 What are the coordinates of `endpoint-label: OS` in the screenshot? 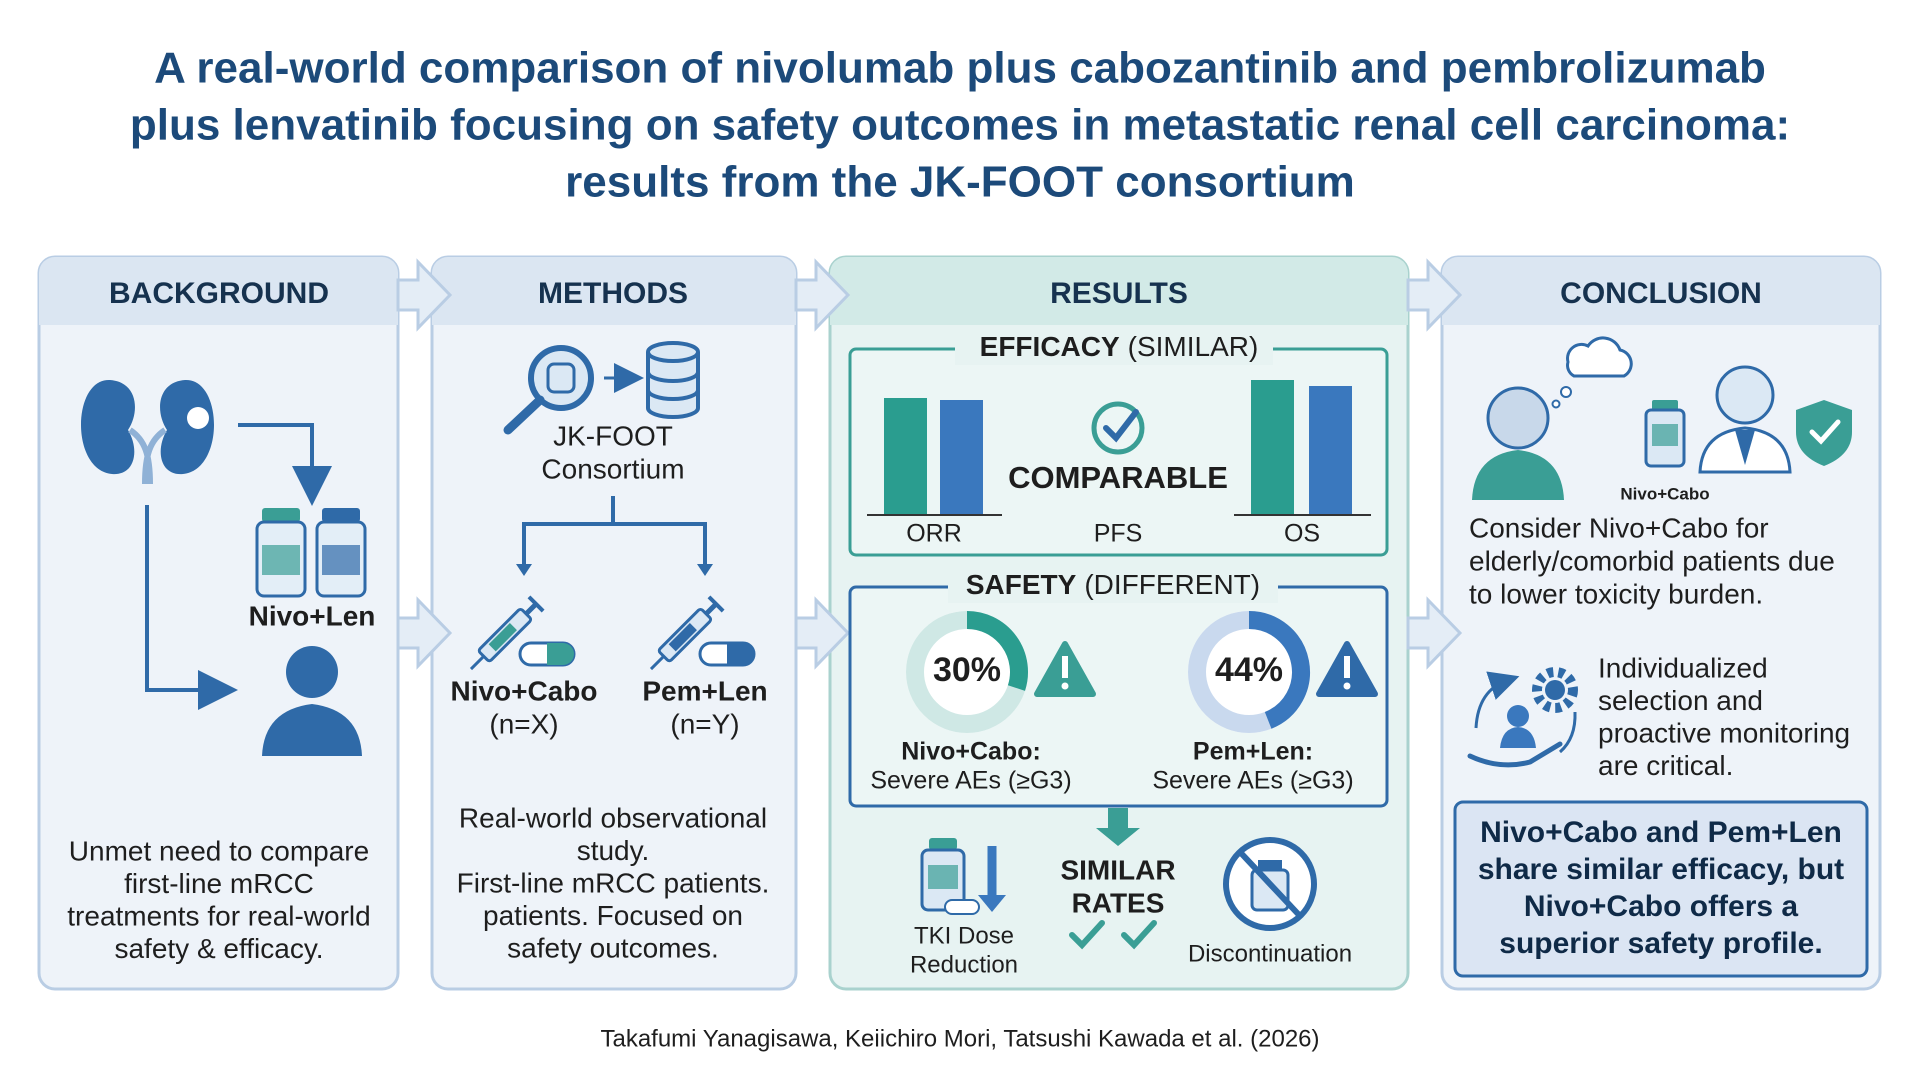 It's located at (1302, 534).